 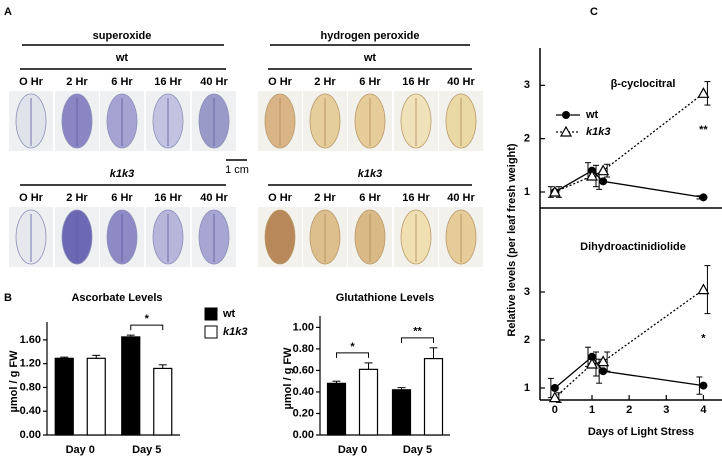 What do you see at coordinates (122, 36) in the screenshot?
I see `stain-title: superoxide` at bounding box center [122, 36].